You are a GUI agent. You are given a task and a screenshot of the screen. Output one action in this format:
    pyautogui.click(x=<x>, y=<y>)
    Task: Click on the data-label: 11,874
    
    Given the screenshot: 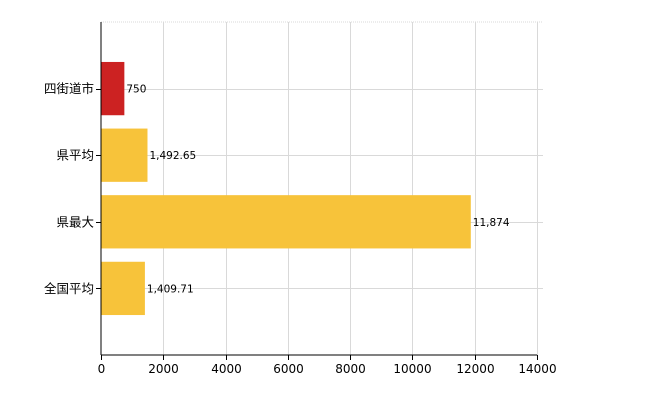 What is the action you would take?
    pyautogui.click(x=491, y=223)
    